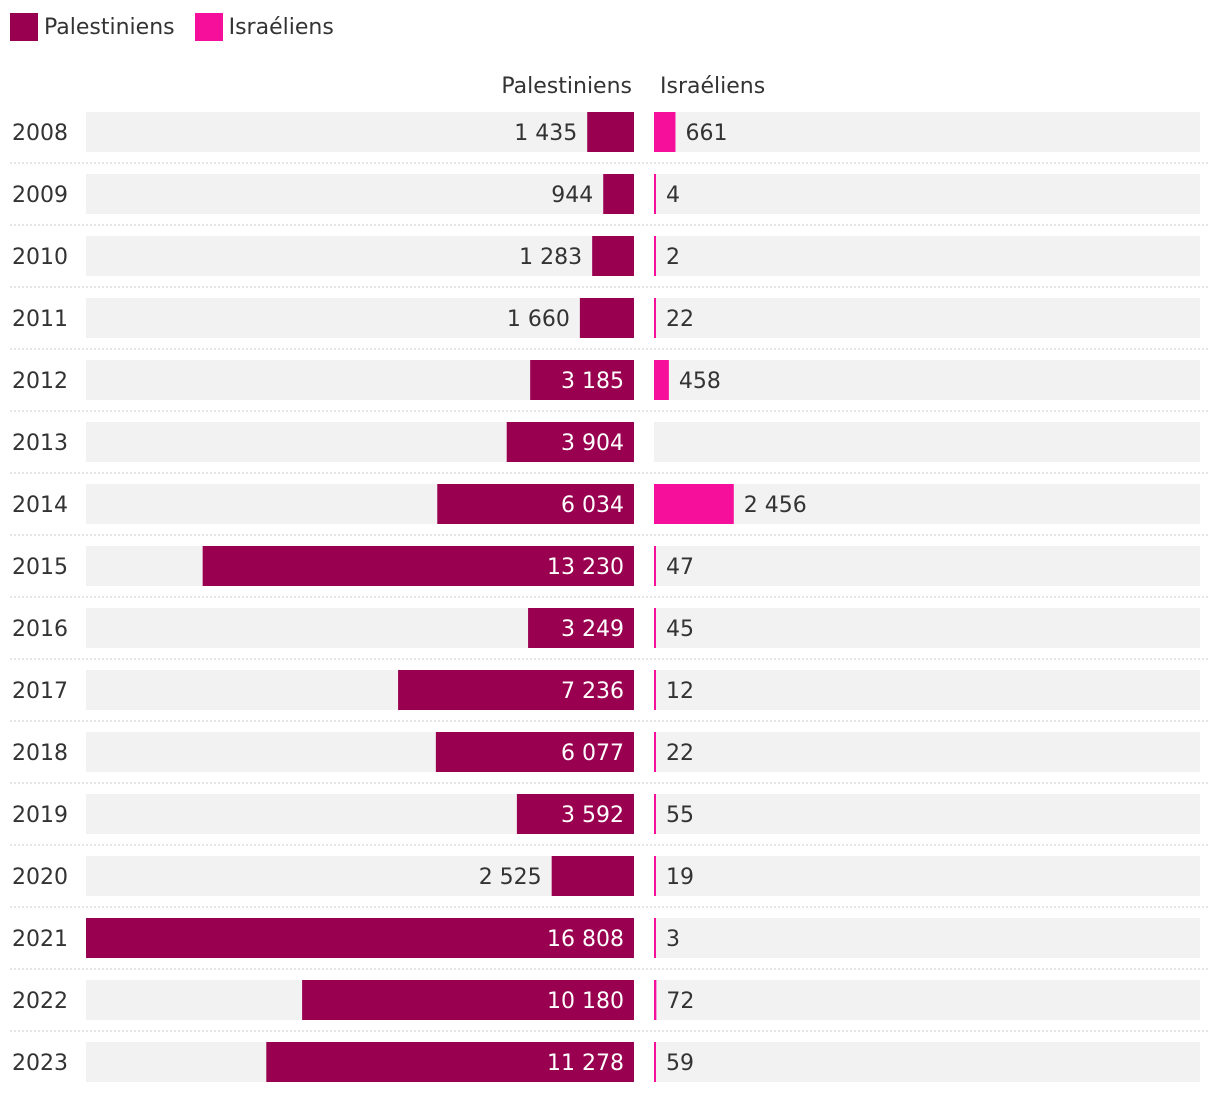 This screenshot has width=1220, height=1094. I want to click on year-label-2014: 2014, so click(40, 505).